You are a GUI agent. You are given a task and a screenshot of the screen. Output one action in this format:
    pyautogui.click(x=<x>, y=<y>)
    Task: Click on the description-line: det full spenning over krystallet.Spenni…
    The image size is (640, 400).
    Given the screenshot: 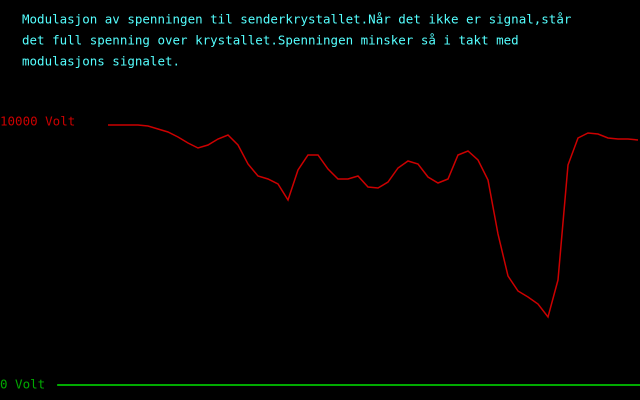 What is the action you would take?
    pyautogui.click(x=270, y=40)
    